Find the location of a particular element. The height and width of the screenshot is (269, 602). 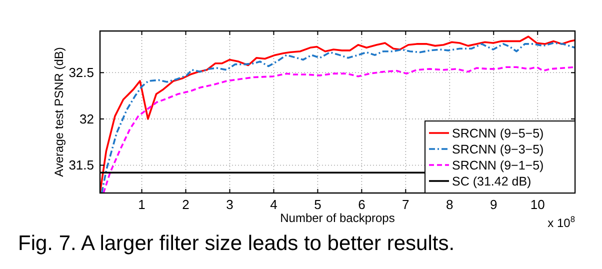

legend-label: SC (31.42 dB) is located at coordinates (492, 181).